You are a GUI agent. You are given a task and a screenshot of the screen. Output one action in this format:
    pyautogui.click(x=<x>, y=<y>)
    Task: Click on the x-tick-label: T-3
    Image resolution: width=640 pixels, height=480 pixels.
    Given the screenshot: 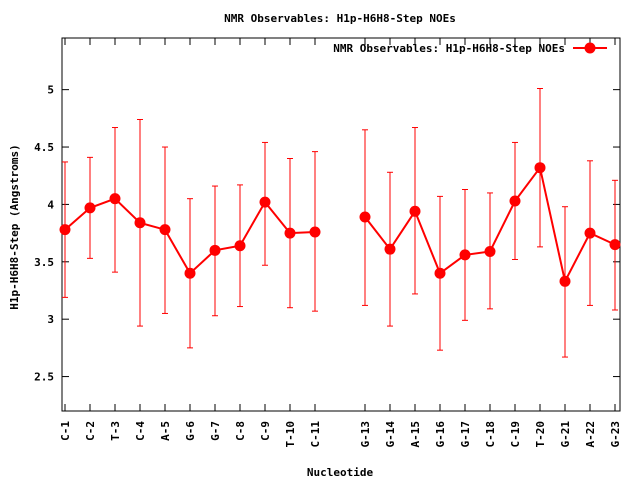 What is the action you would take?
    pyautogui.click(x=115, y=431)
    